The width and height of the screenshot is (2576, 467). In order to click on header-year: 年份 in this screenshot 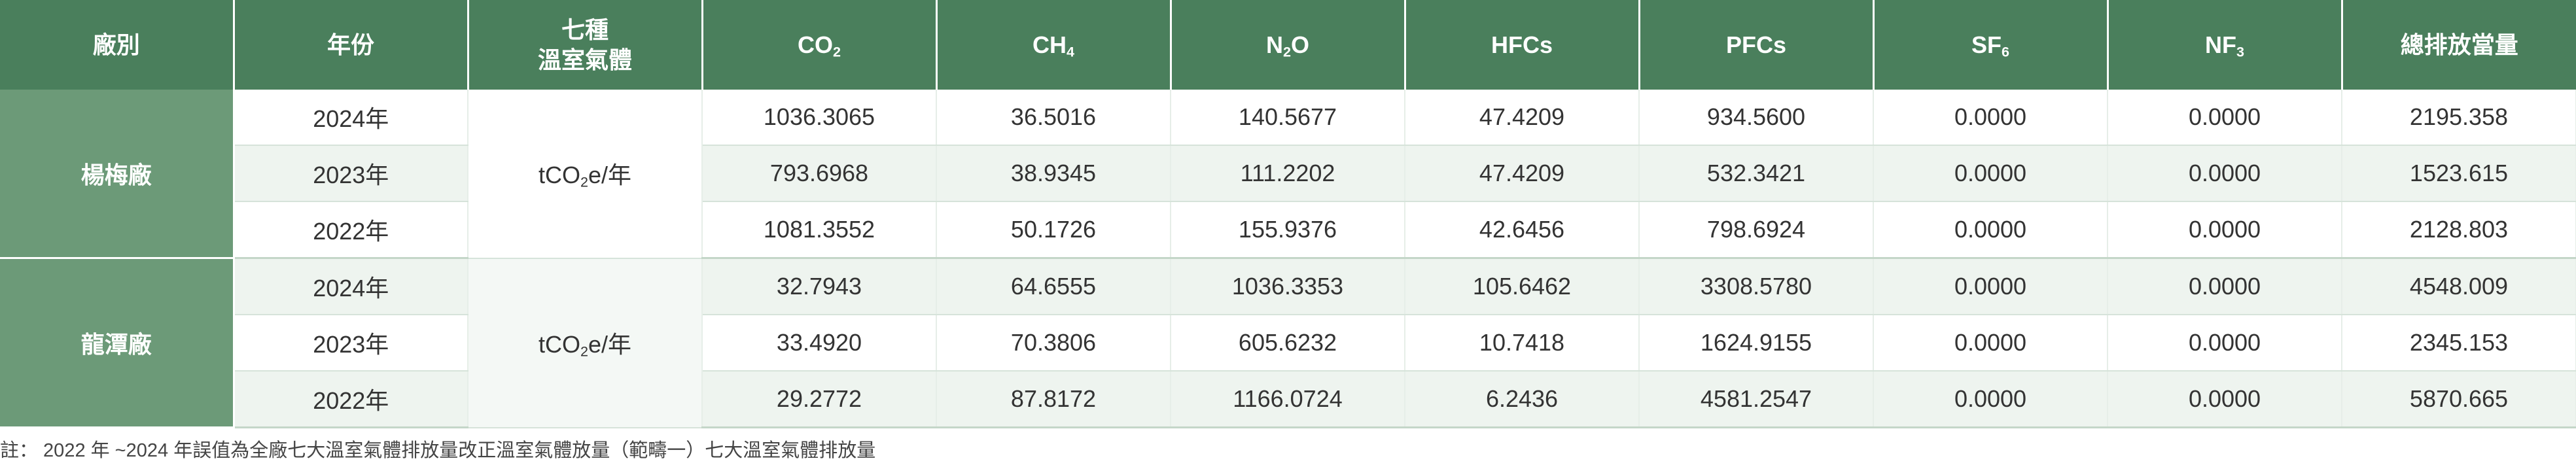, I will do `click(351, 45)`.